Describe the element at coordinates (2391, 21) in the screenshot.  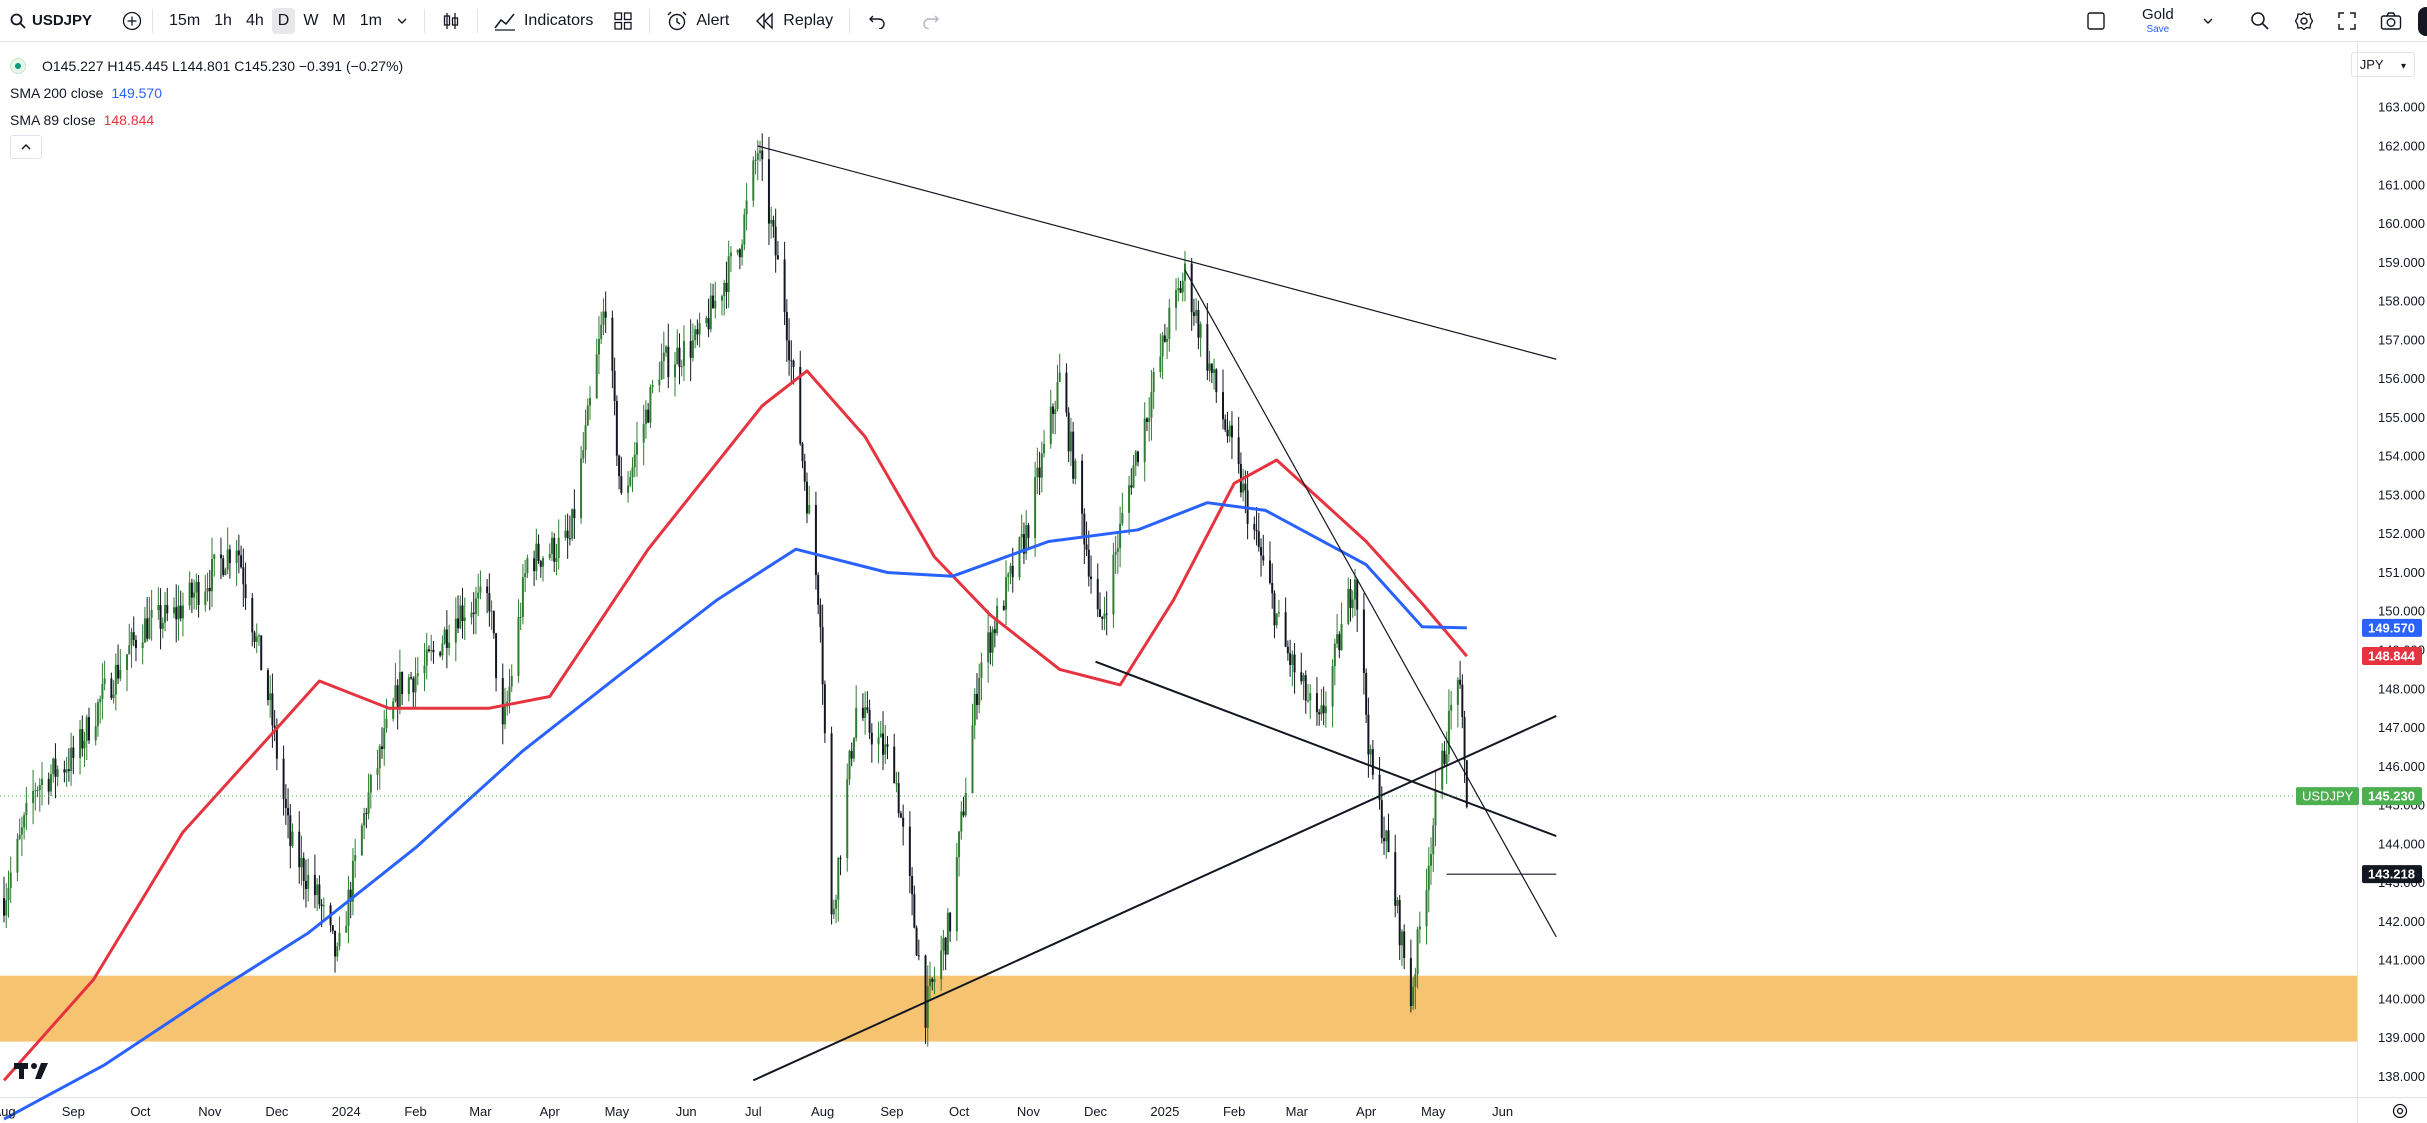
I see `camera-icon` at that location.